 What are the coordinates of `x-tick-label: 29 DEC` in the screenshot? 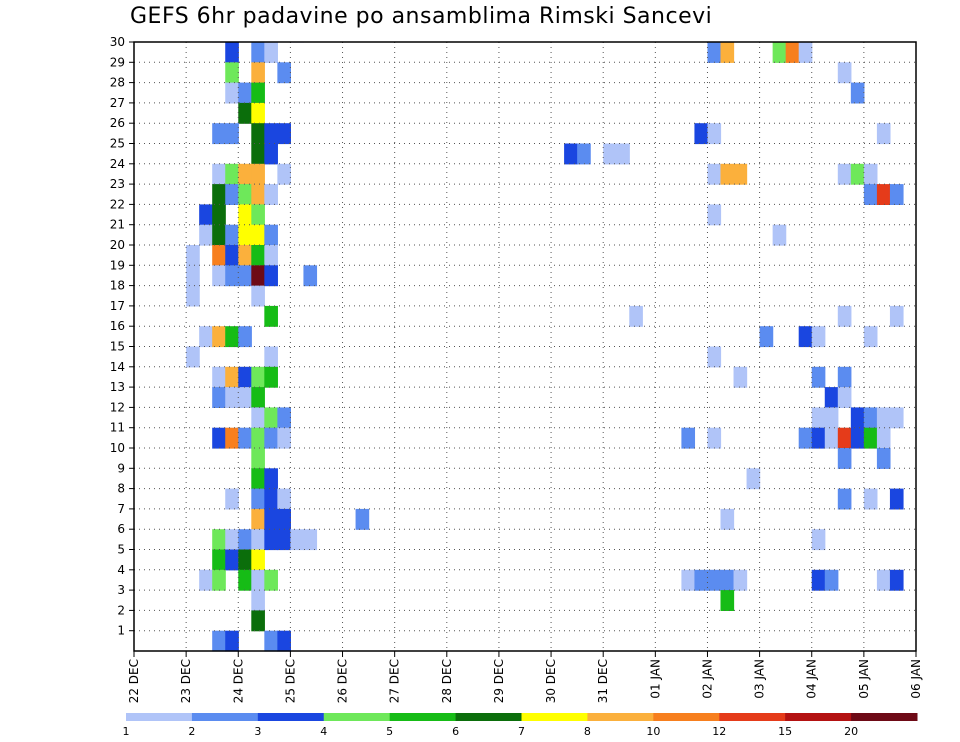 It's located at (499, 681).